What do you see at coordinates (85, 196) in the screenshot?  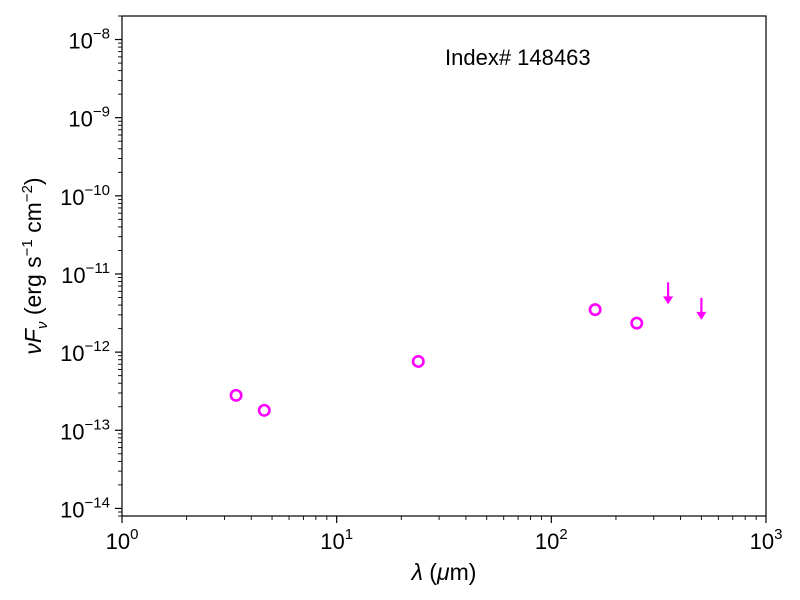 I see `y-tick-label: 10⁻¹⁰` at bounding box center [85, 196].